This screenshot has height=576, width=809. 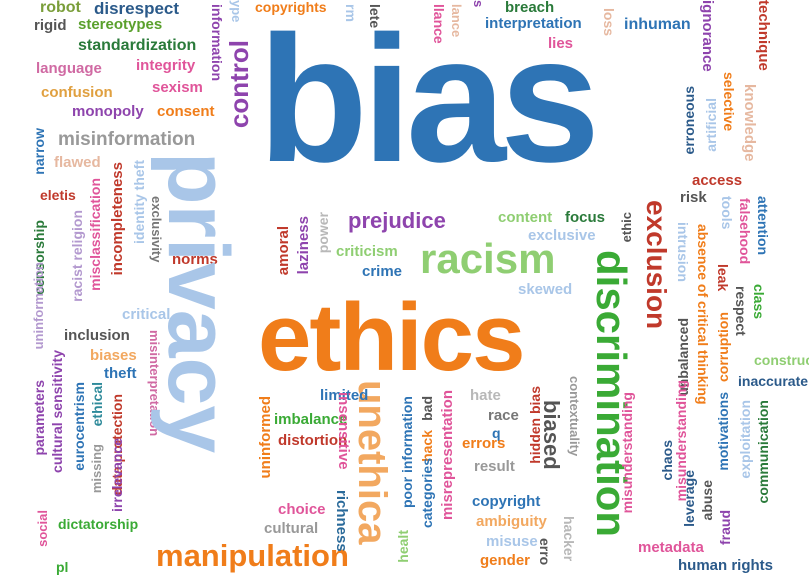 What do you see at coordinates (239, 84) in the screenshot?
I see `word-control: control` at bounding box center [239, 84].